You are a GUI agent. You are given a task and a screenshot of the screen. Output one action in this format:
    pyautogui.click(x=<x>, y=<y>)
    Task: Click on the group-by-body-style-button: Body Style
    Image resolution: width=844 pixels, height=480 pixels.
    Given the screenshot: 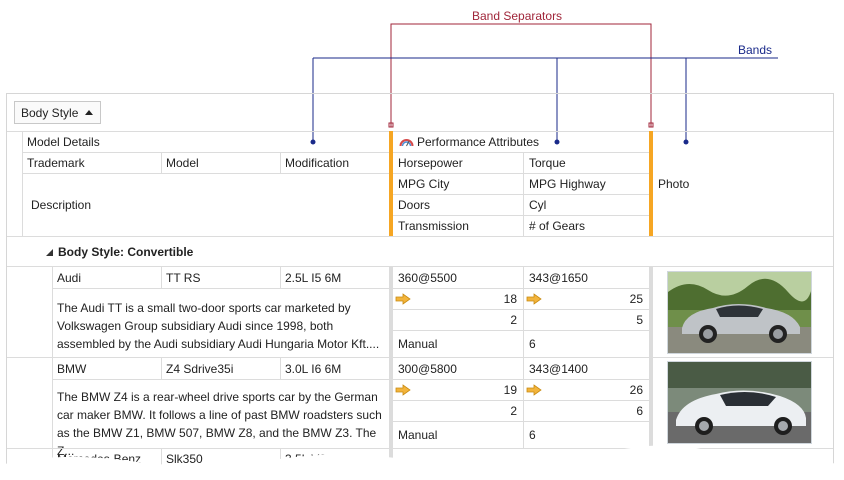 What is the action you would take?
    pyautogui.click(x=57, y=112)
    